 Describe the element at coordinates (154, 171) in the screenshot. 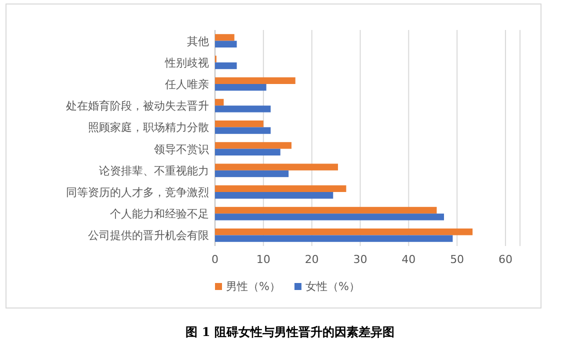

I see `y-tick-label: 论资排辈、不重视能力` at that location.